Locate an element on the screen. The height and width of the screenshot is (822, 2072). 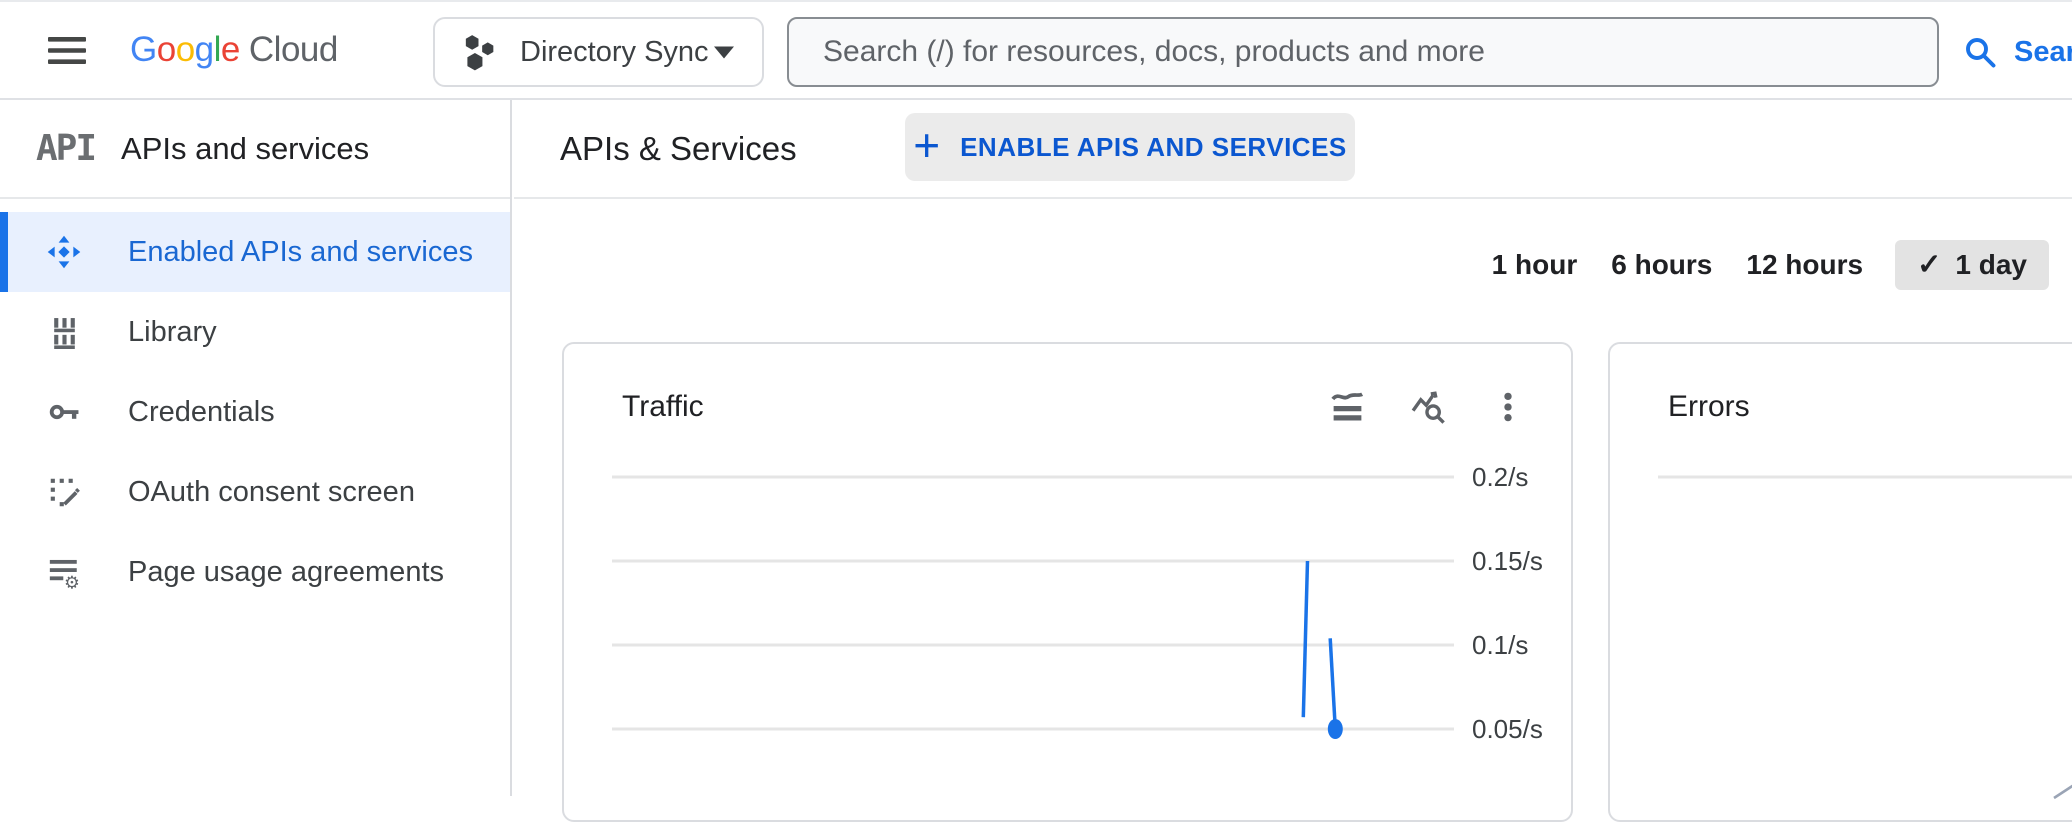
time-range-label: 1 hour is located at coordinates (1534, 264).